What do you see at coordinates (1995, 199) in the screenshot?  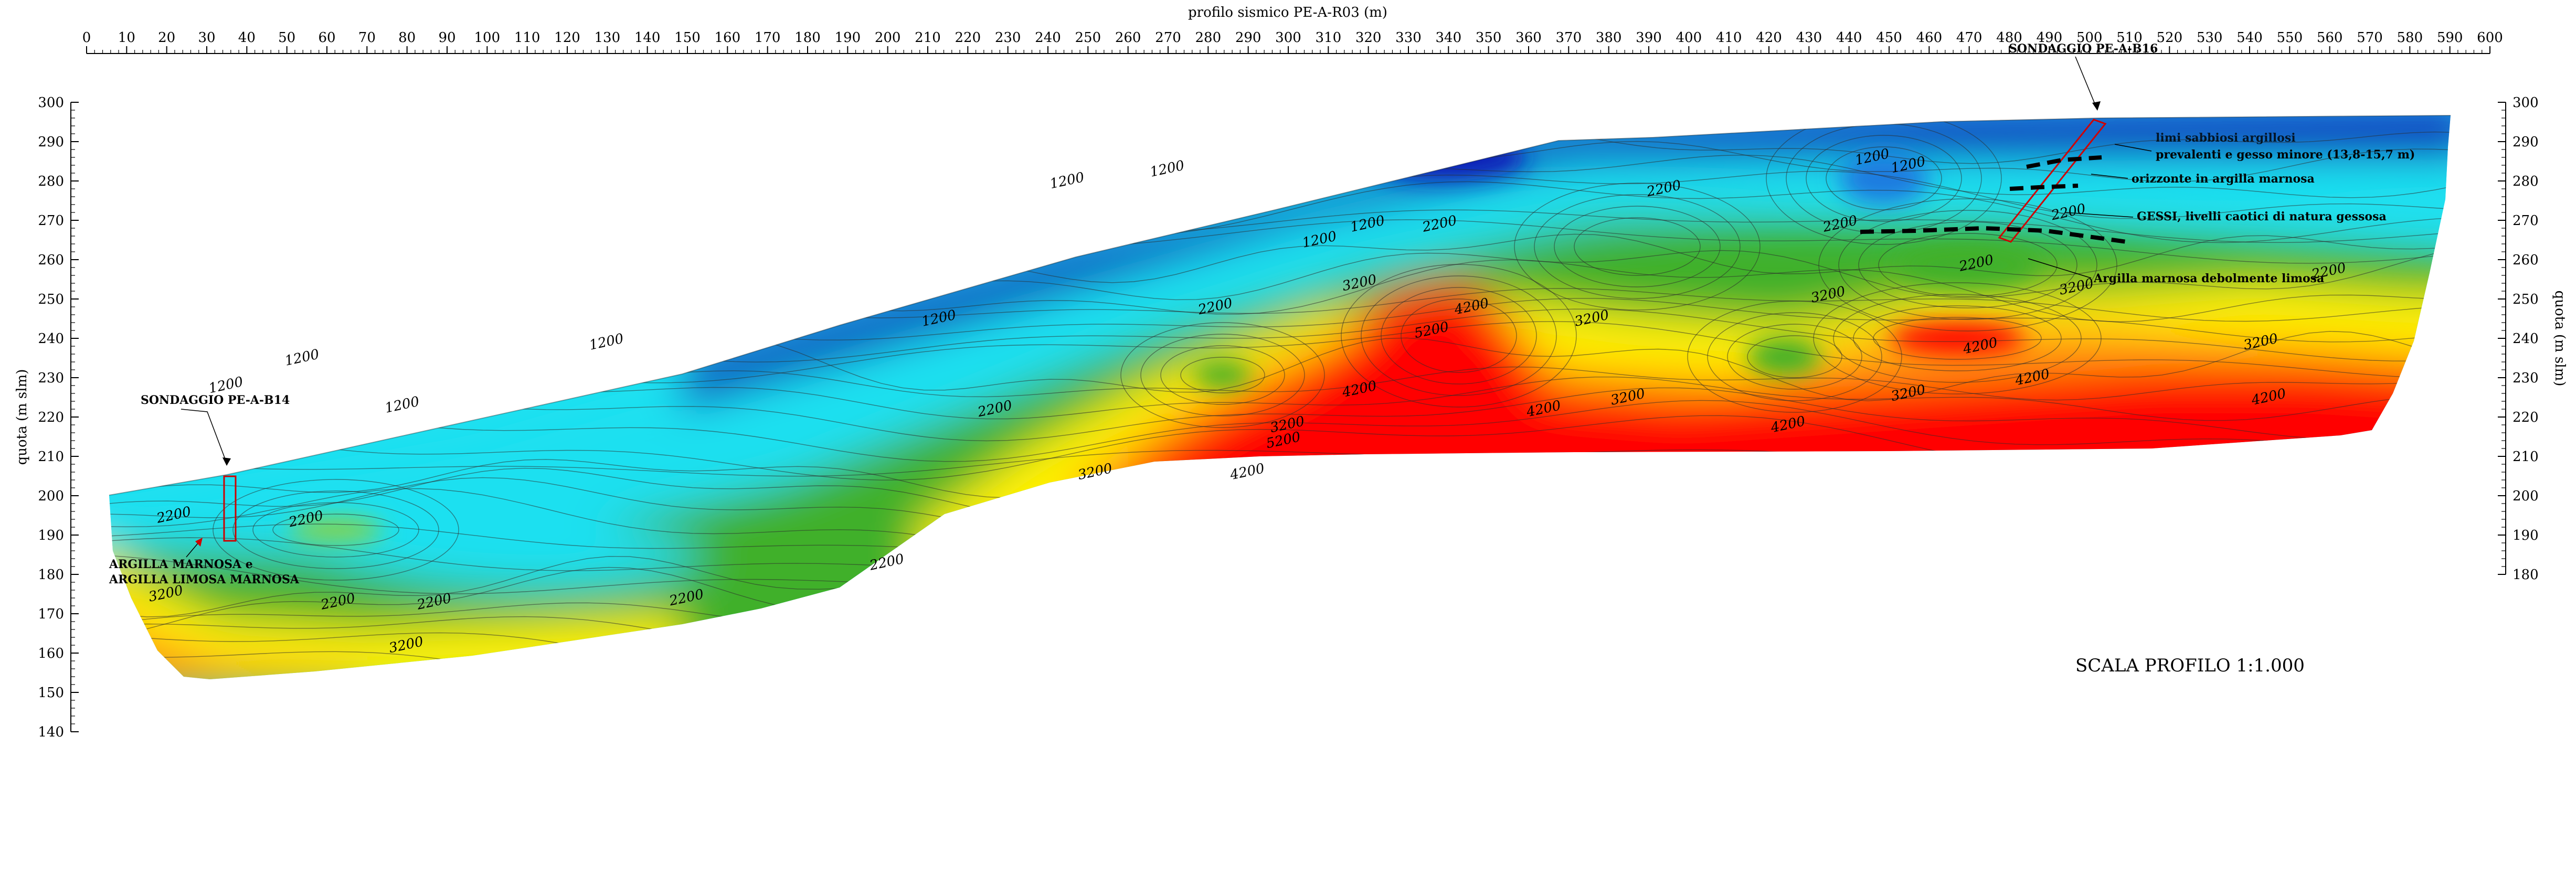 I see `interpreted-horizons` at bounding box center [1995, 199].